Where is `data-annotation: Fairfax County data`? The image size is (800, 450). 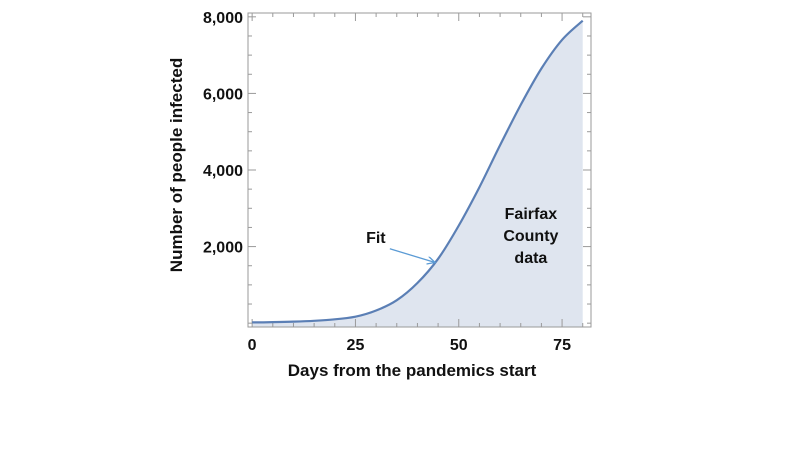 data-annotation: Fairfax County data is located at coordinates (530, 236).